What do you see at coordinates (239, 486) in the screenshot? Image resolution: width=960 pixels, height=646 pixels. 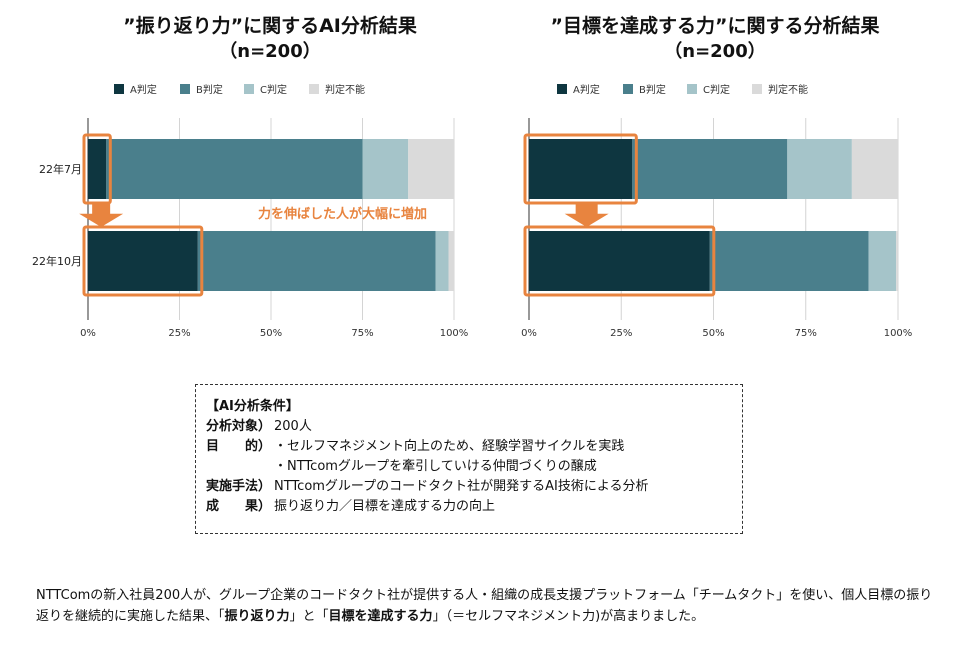 I see `condition-label: 実施手法）` at bounding box center [239, 486].